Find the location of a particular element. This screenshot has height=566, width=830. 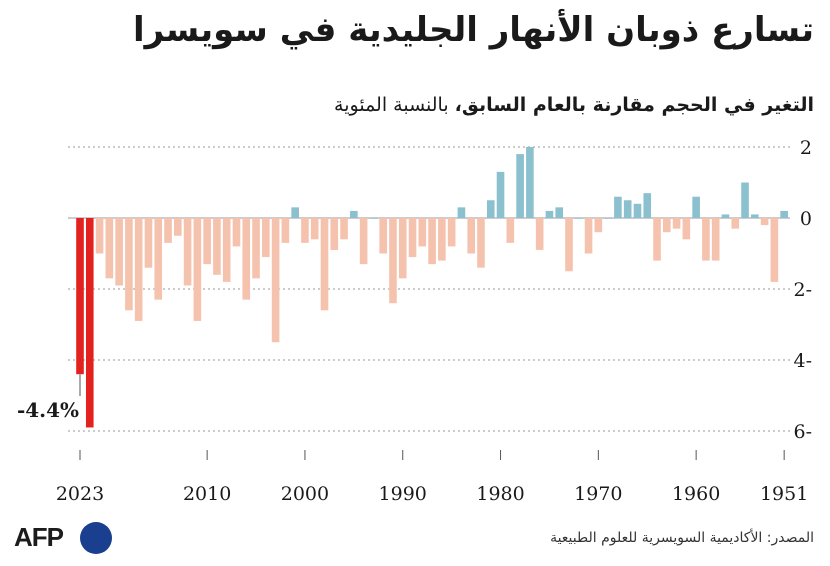

subtitle-bold: التغير في الحجم مقارنة بالعام السابق، is located at coordinates (634, 105).